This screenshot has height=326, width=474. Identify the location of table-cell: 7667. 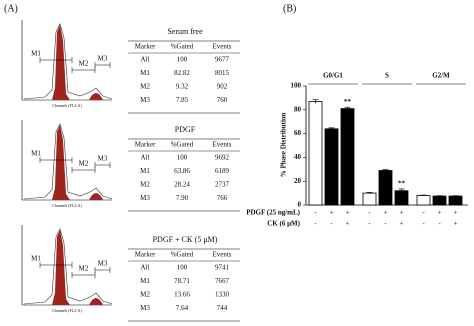
(222, 281).